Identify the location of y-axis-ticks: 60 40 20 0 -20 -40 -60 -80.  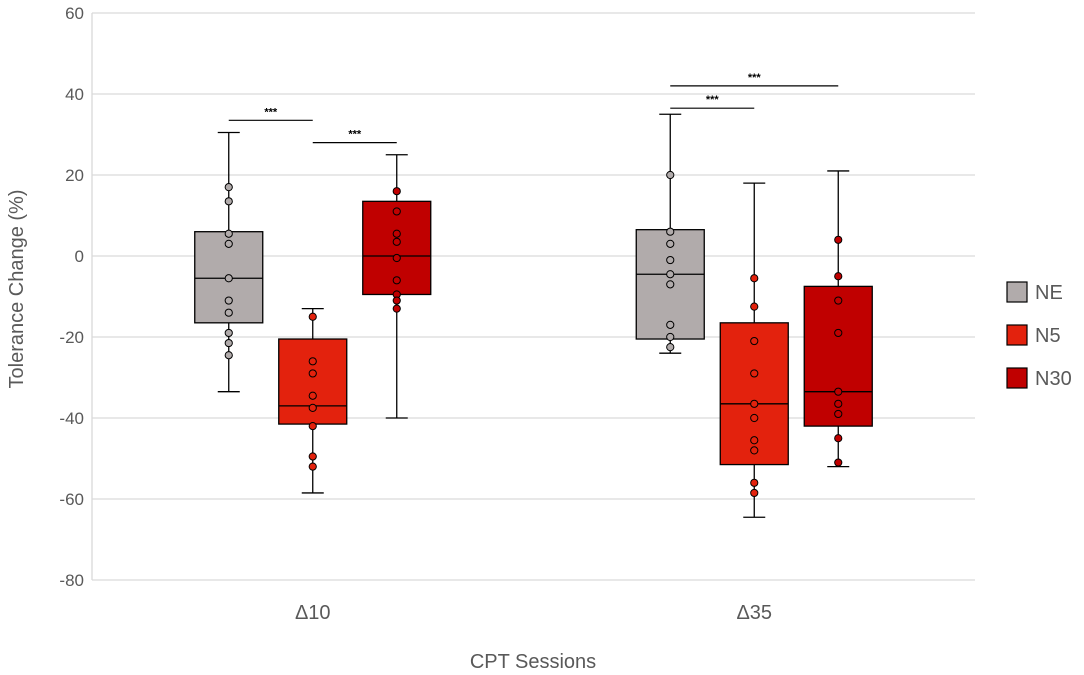
(71, 297).